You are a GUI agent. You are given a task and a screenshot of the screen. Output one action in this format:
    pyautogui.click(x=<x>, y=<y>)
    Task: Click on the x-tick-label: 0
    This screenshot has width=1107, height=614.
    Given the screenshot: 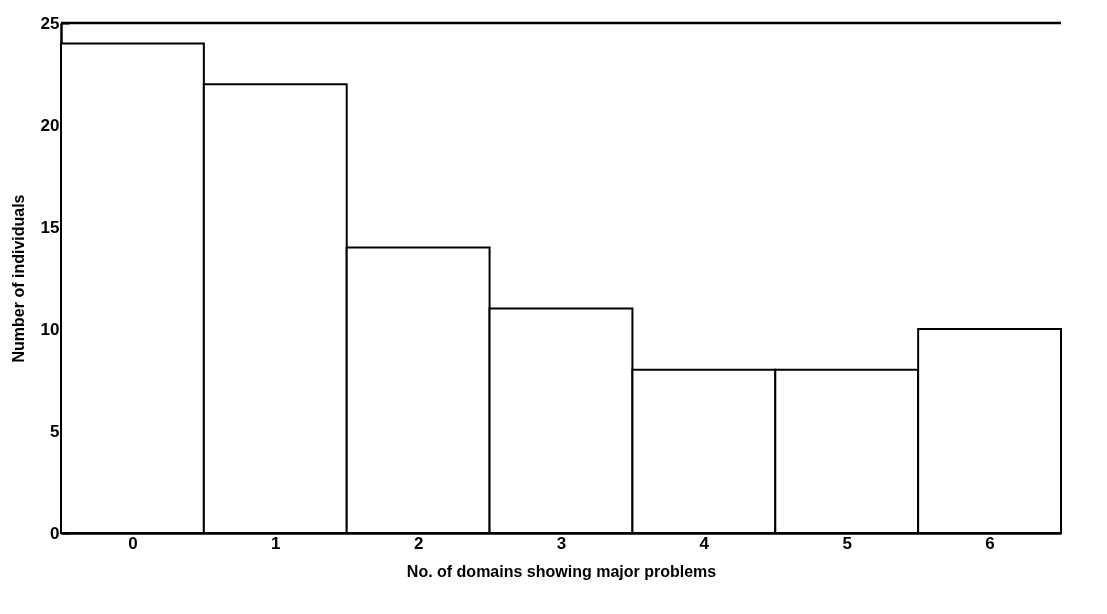 What is the action you would take?
    pyautogui.click(x=133, y=543)
    